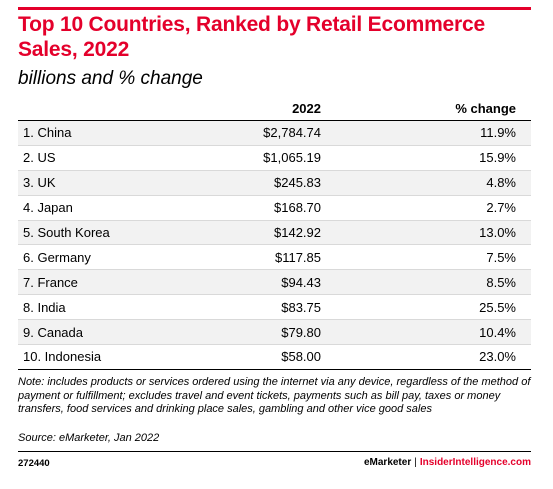 Image resolution: width=553 pixels, height=489 pixels. What do you see at coordinates (497, 357) in the screenshot?
I see `row-percent-change: 23.0%` at bounding box center [497, 357].